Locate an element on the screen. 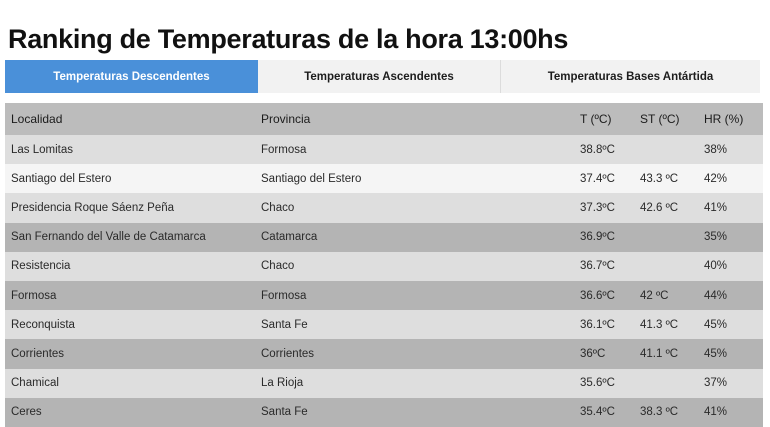 The width and height of the screenshot is (770, 427). cell-localidad: Reconquista is located at coordinates (43, 324).